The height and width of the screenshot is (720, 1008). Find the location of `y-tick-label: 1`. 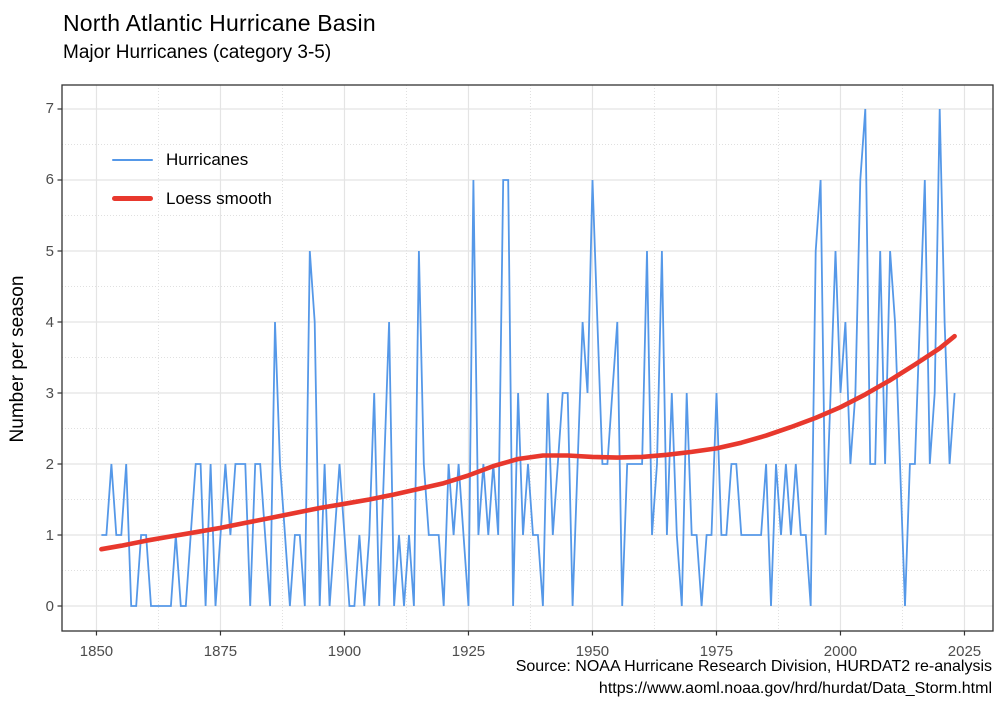

y-tick-label: 1 is located at coordinates (49, 535).